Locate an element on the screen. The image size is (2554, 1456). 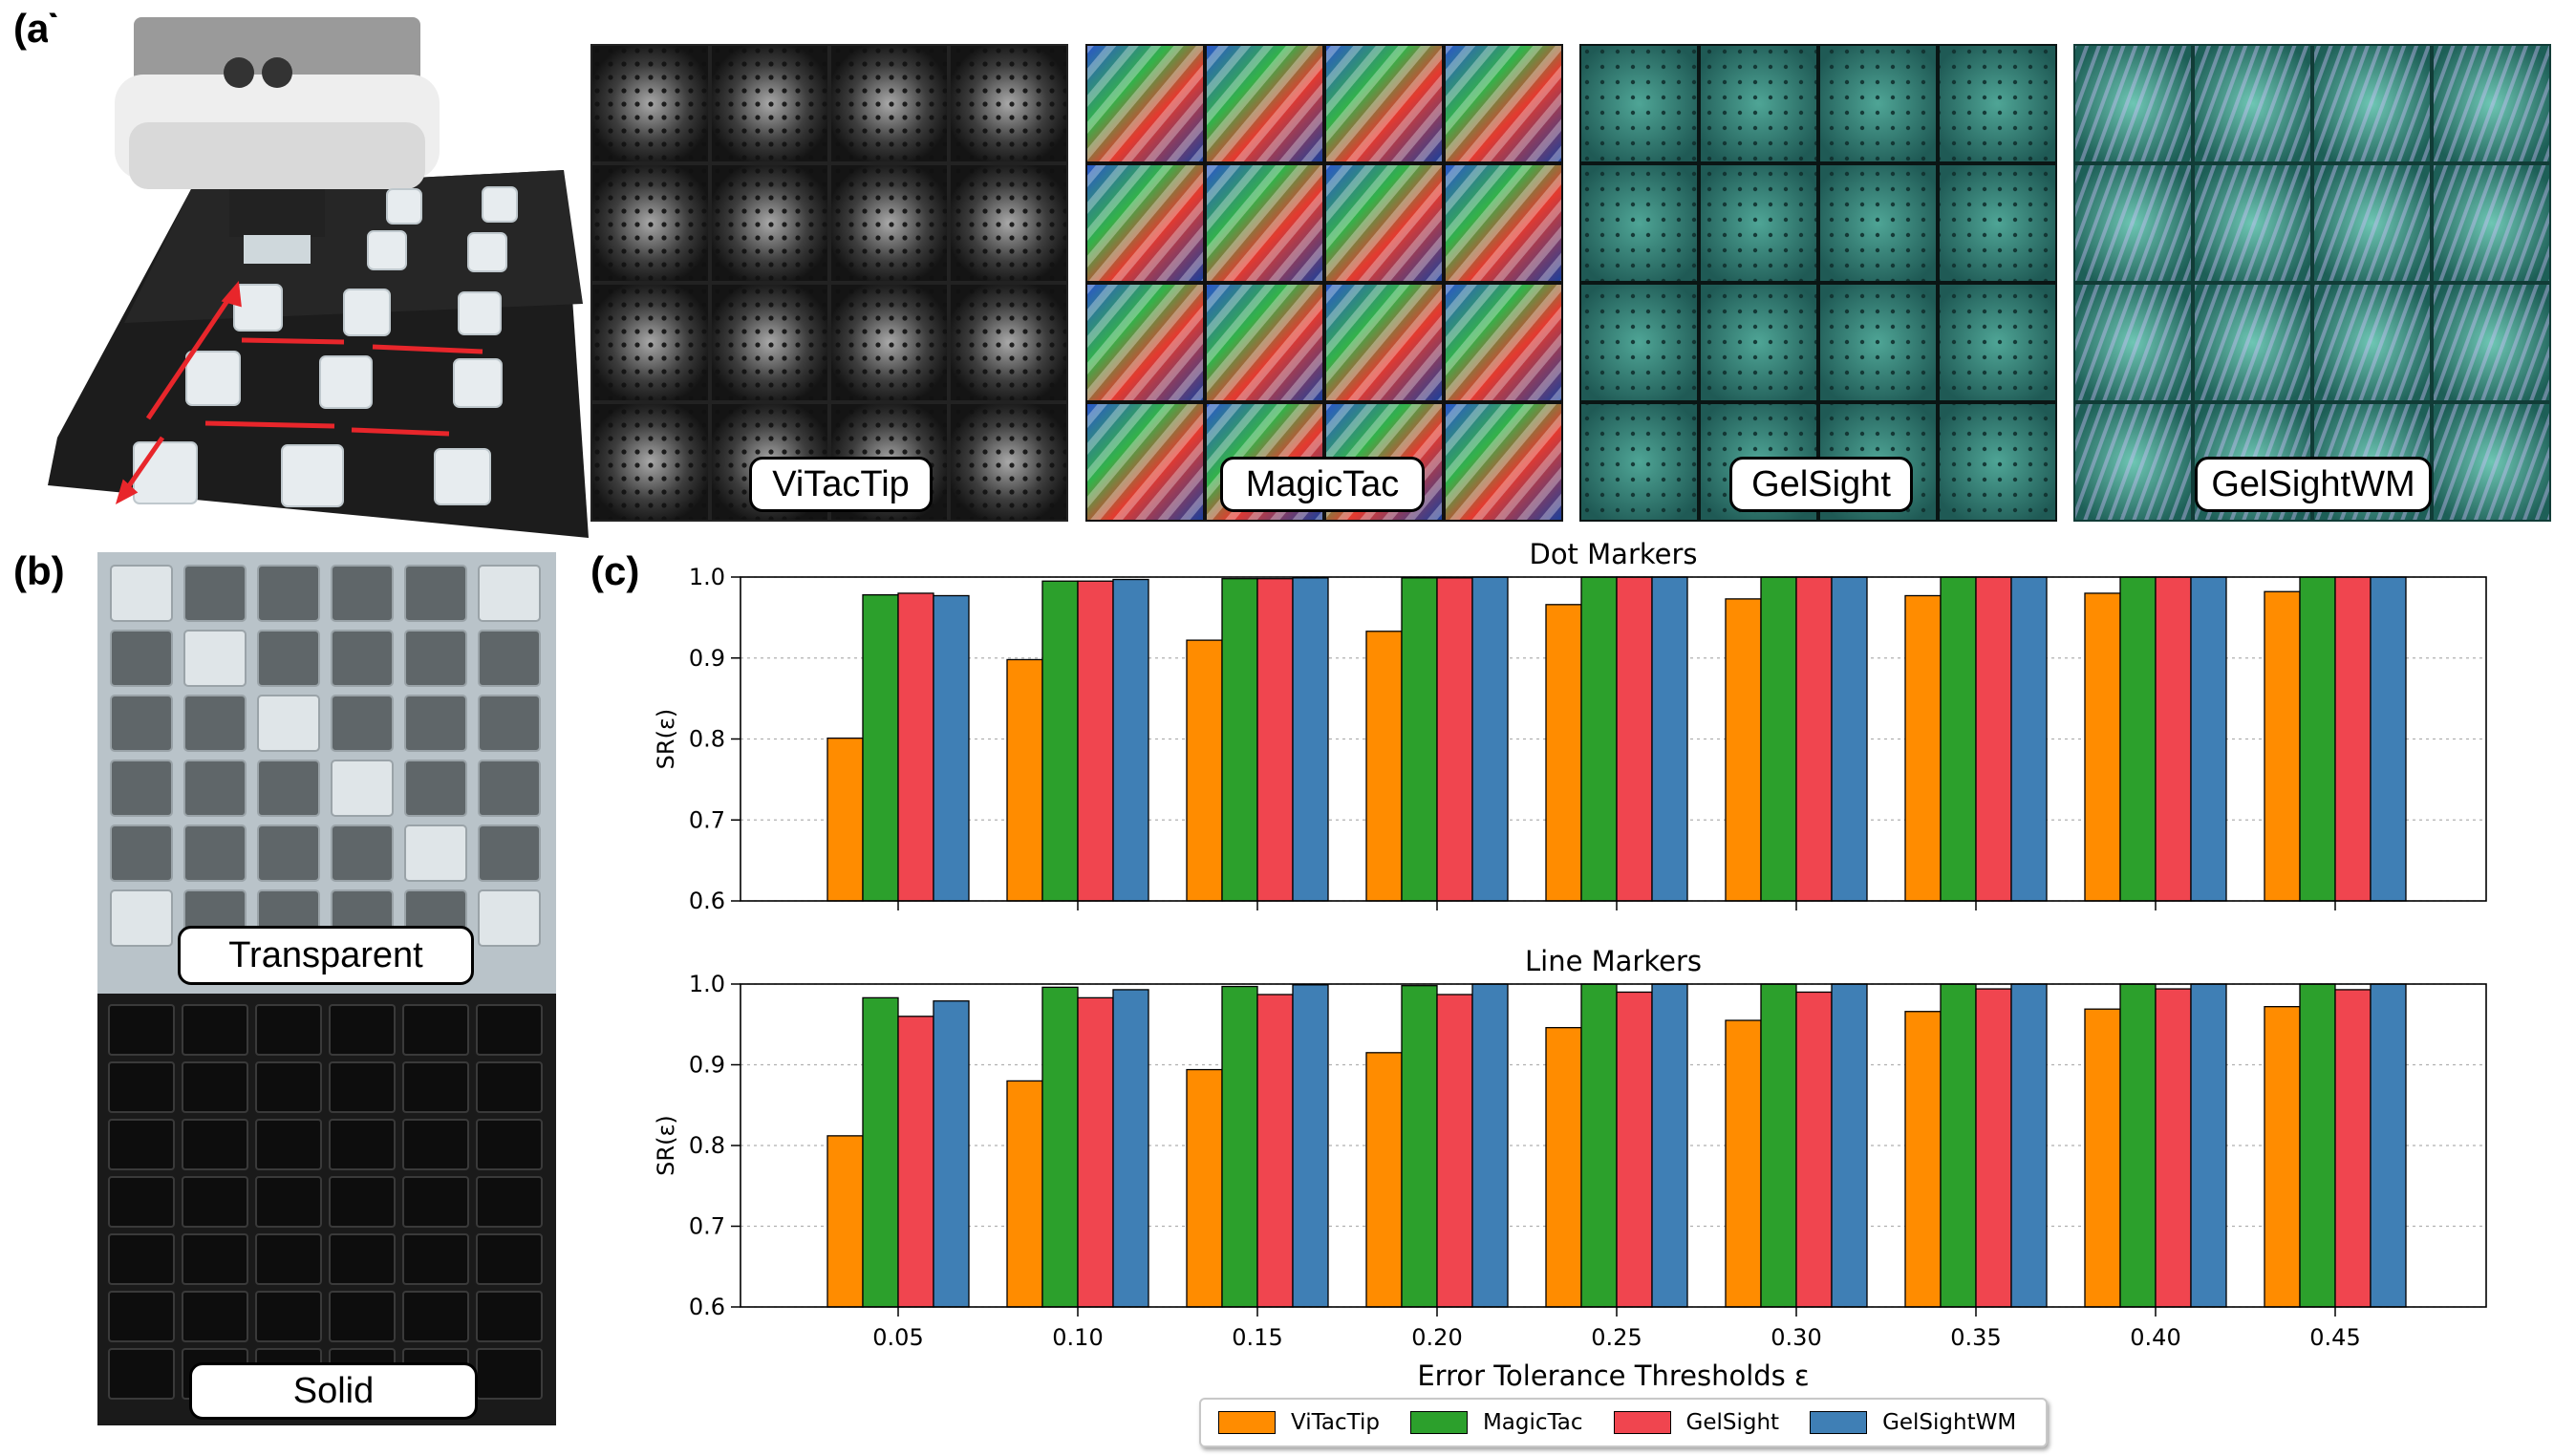
sensor-grid-svg is located at coordinates (829, 283).